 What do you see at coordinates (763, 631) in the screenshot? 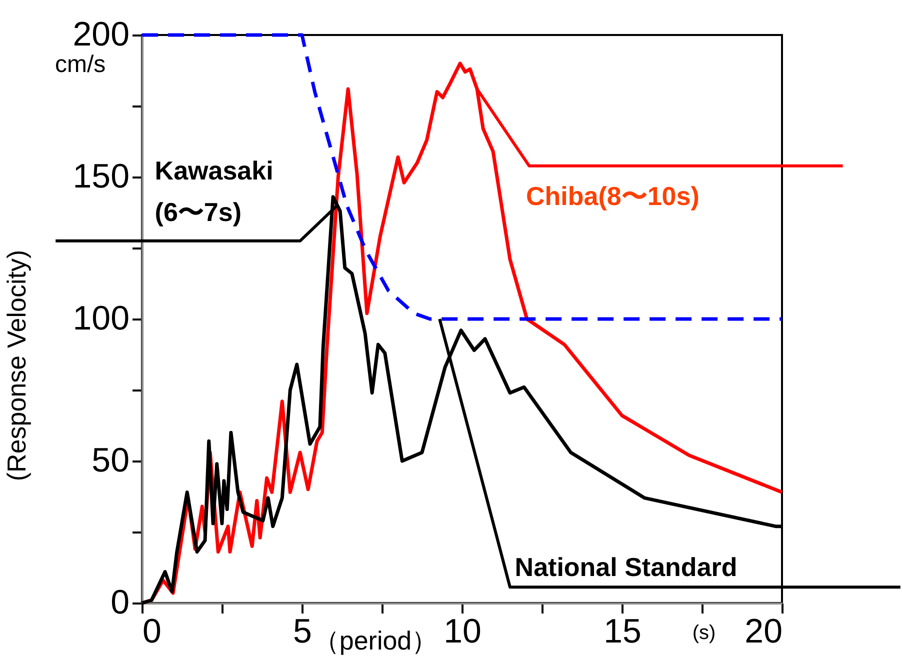
I see `x-tick-label: 20` at bounding box center [763, 631].